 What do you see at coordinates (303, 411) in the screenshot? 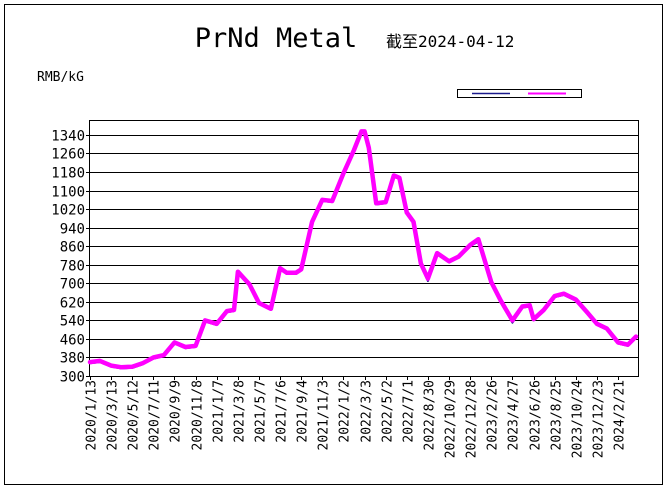
I see `x-tick-label: 2021/9/4` at bounding box center [303, 411].